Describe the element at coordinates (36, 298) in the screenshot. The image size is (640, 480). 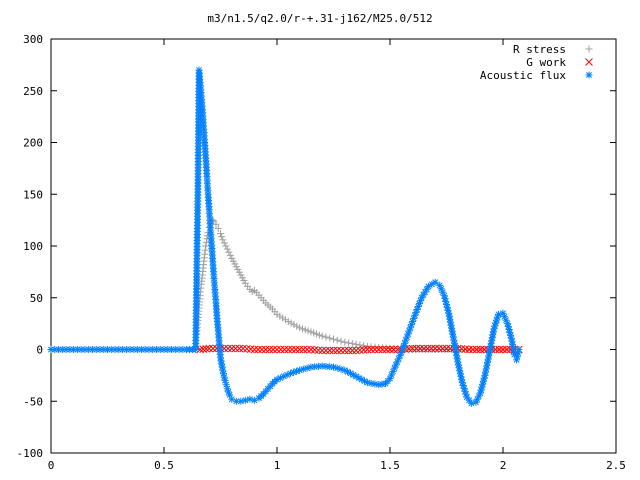
I see `y-tick-label: 50` at that location.